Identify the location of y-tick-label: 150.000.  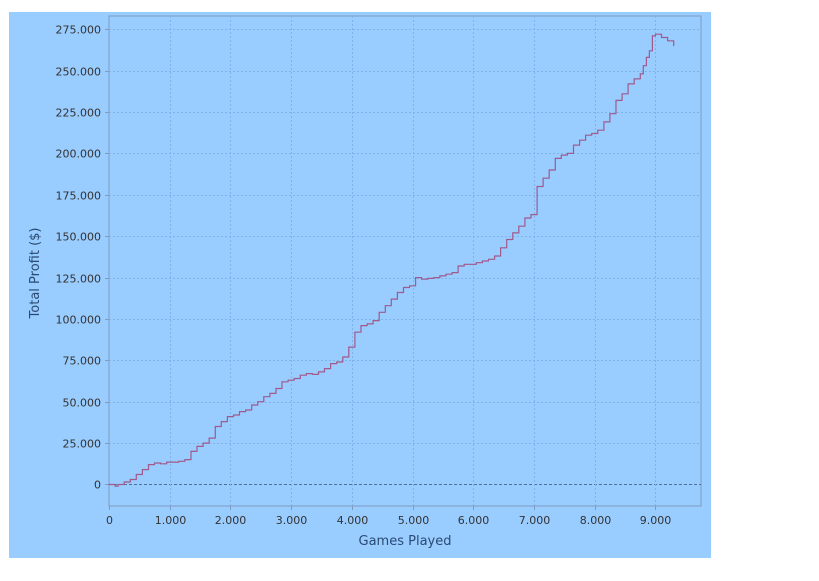
(79, 237).